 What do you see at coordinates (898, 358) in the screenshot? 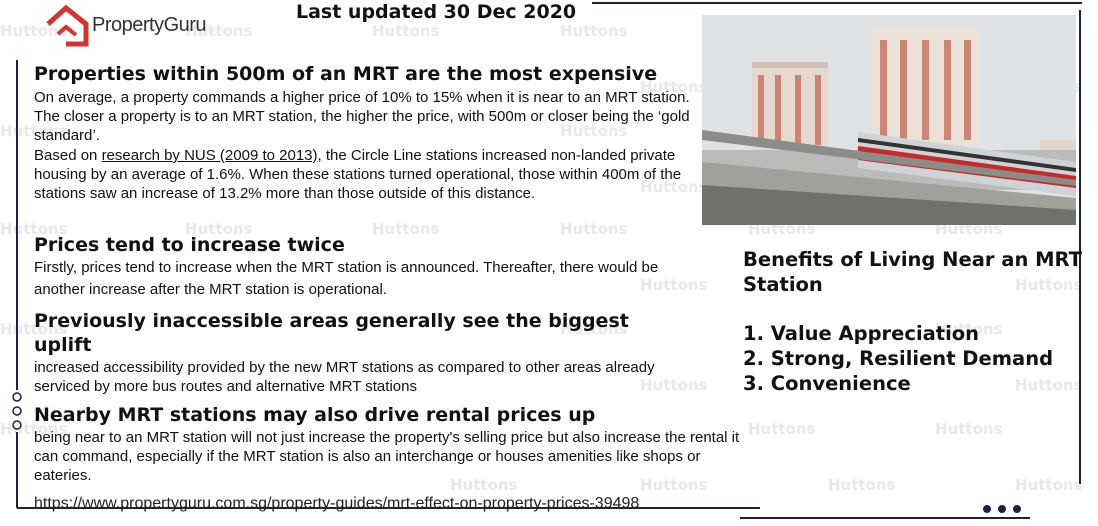
I see `benefit-item: 2. Strong, Resilient Demand` at bounding box center [898, 358].